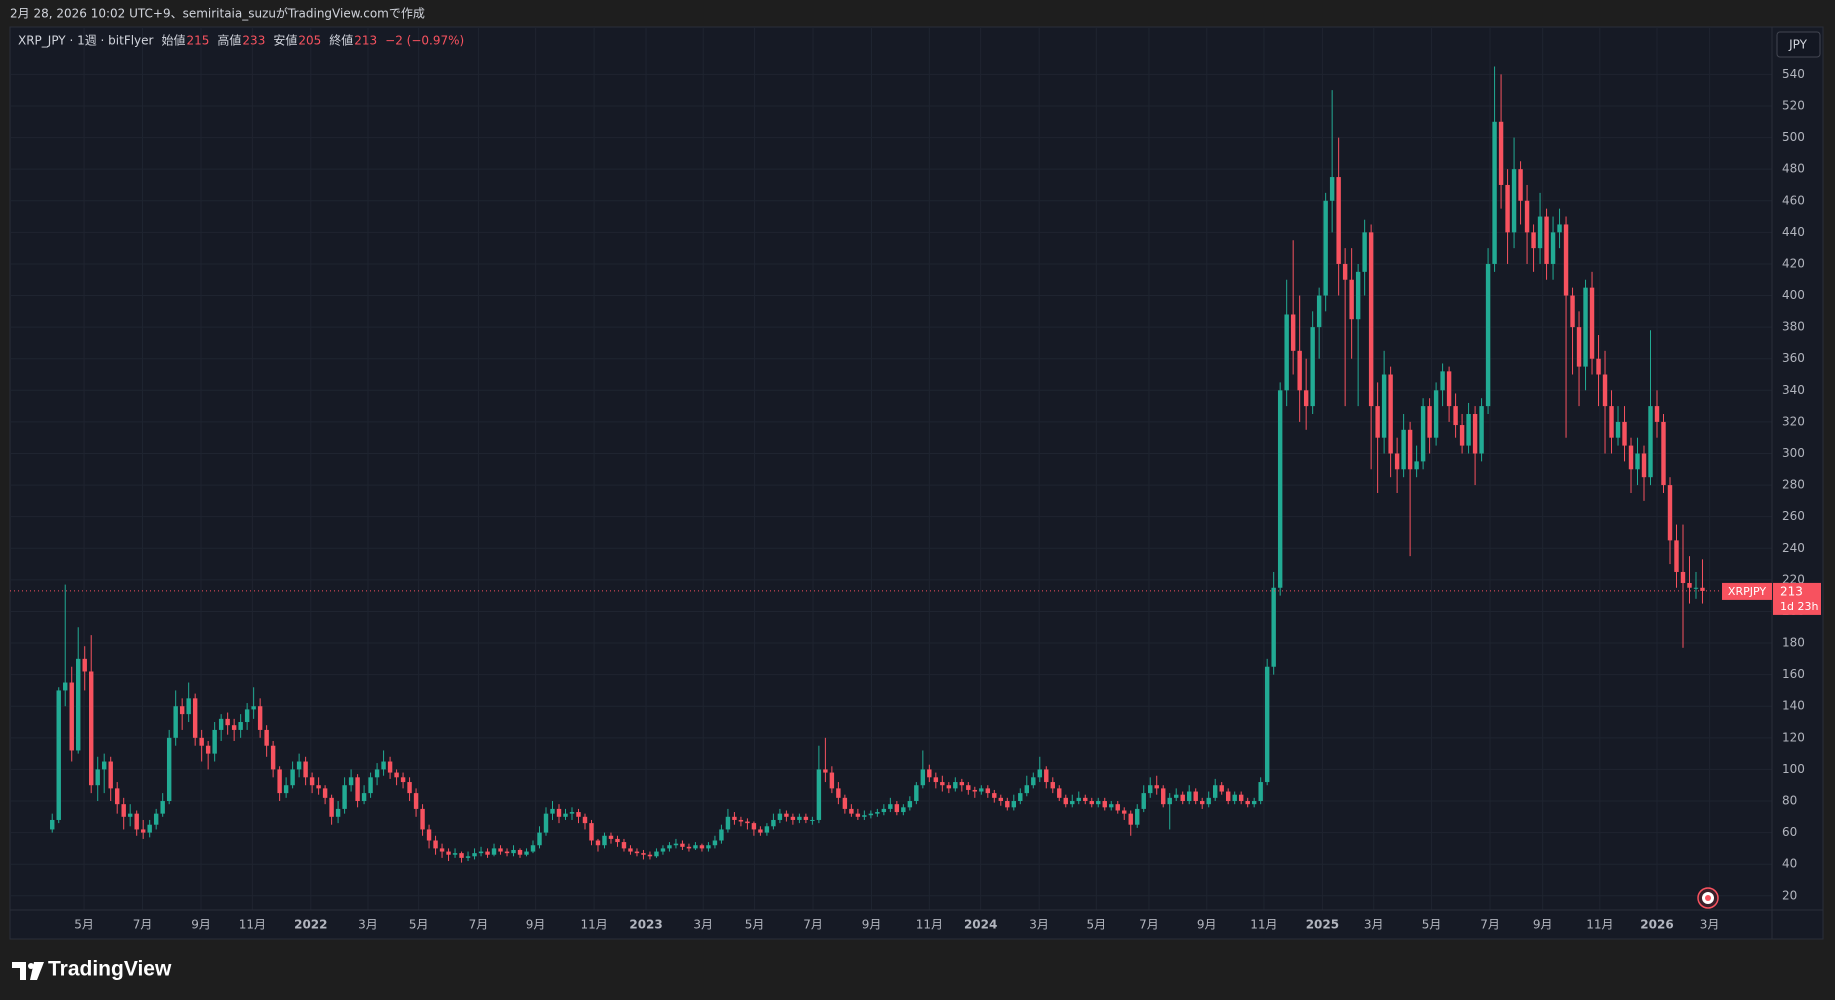 This screenshot has height=1000, width=1835. I want to click on ohlc-label: 始値, so click(173, 40).